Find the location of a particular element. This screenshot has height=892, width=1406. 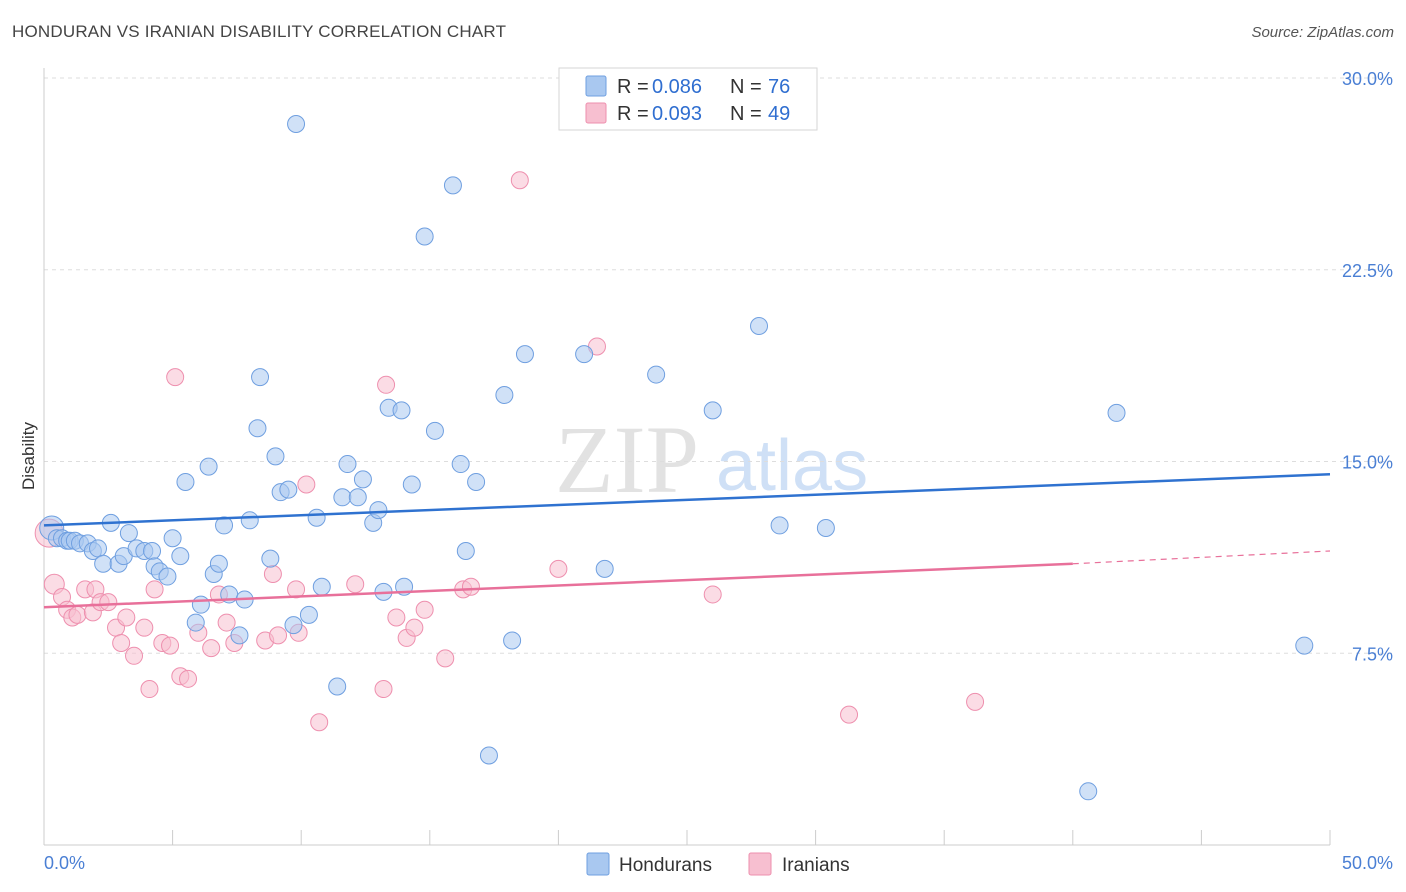

x-tick-label-min: 0.0% is located at coordinates (64, 863).